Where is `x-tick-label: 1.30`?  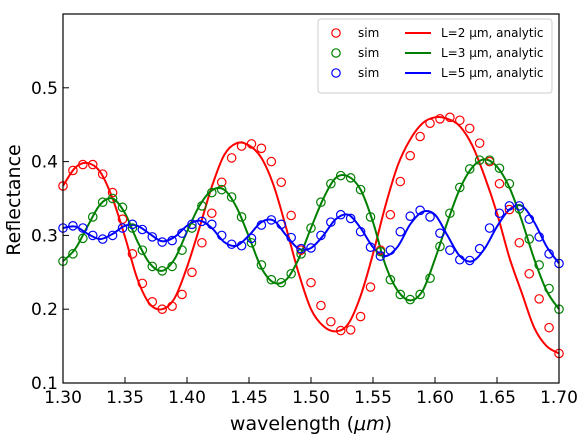
x-tick-label: 1.30 is located at coordinates (63, 398).